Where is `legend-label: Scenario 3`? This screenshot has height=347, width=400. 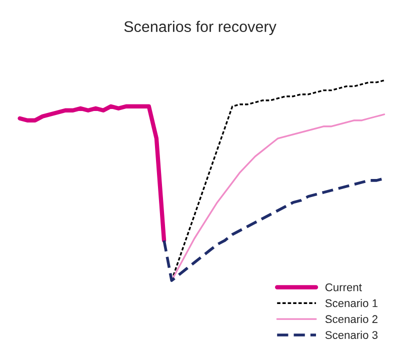 legend-label: Scenario 3 is located at coordinates (351, 334).